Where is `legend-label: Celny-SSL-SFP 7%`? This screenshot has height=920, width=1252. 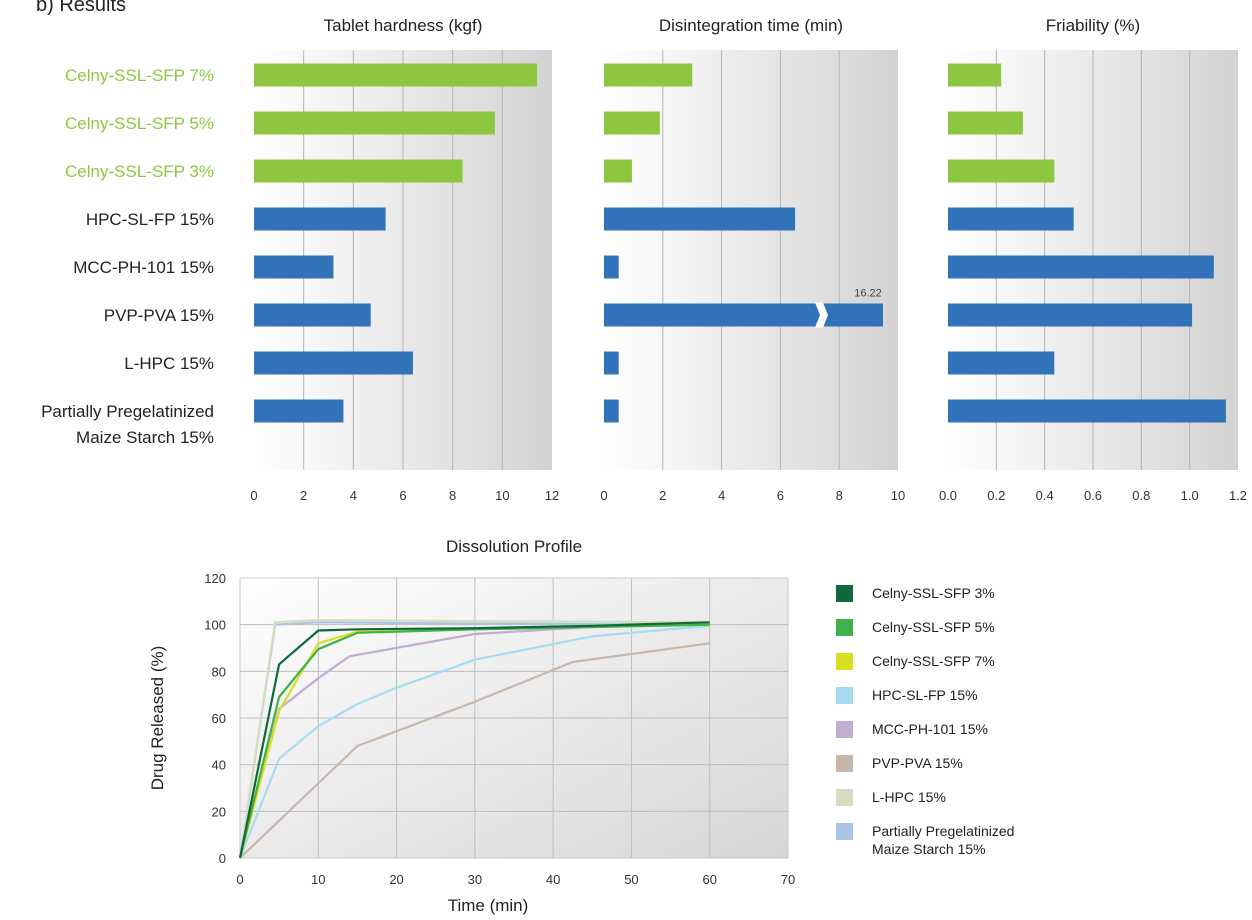 legend-label: Celny-SSL-SFP 7% is located at coordinates (933, 661).